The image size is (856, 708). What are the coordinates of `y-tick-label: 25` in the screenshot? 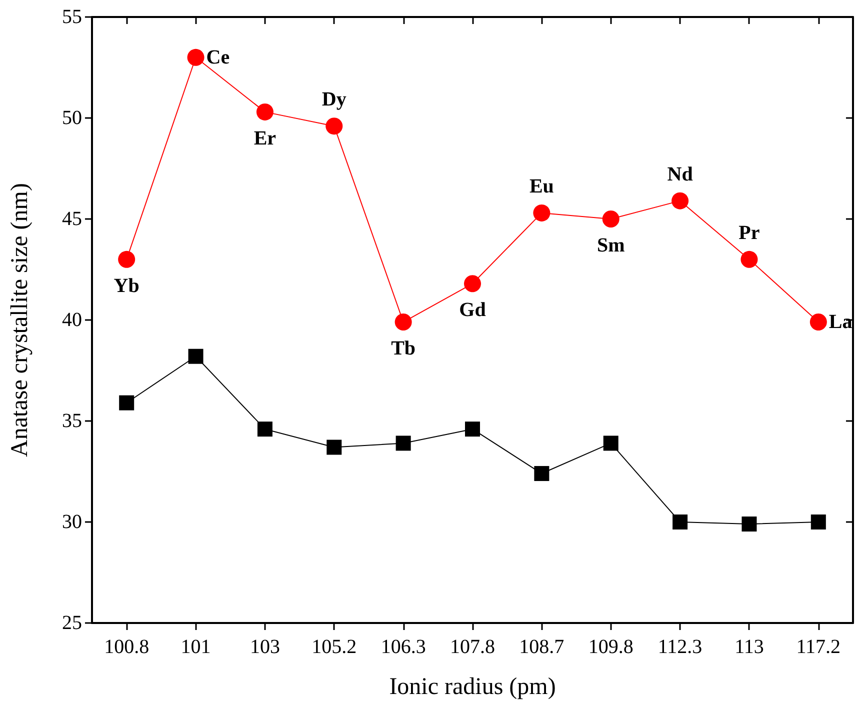 It's located at (72, 623).